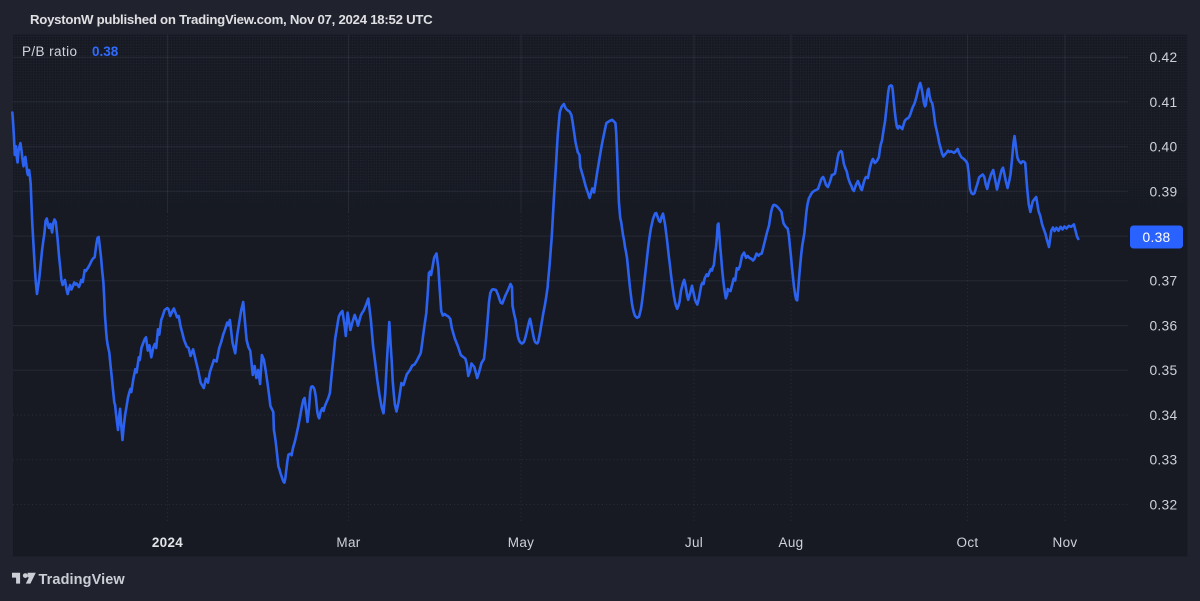  Describe the element at coordinates (1163, 370) in the screenshot. I see `svg-text: 0.35` at that location.